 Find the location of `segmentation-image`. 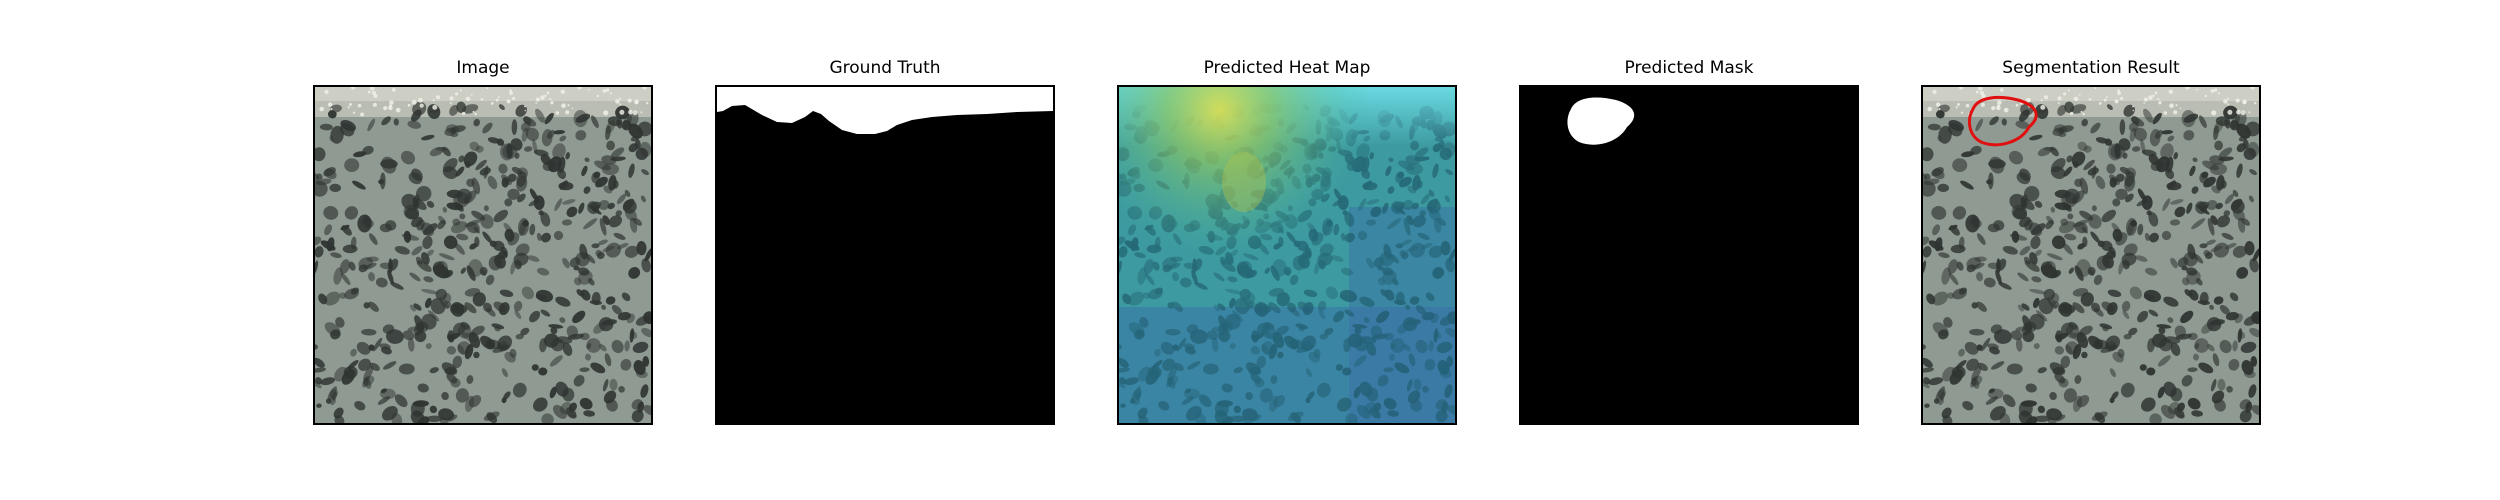

segmentation-image is located at coordinates (2091, 255).